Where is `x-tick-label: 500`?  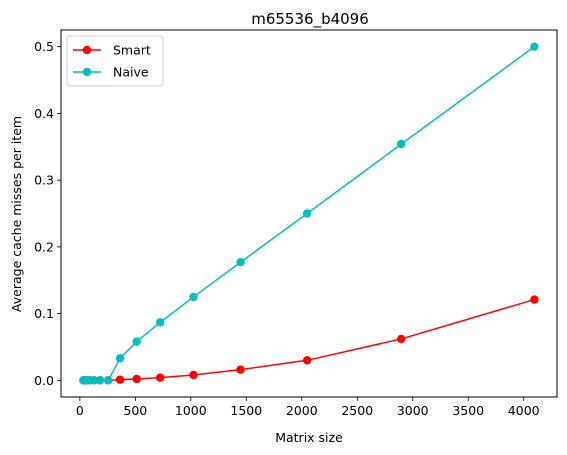 x-tick-label: 500 is located at coordinates (135, 410).